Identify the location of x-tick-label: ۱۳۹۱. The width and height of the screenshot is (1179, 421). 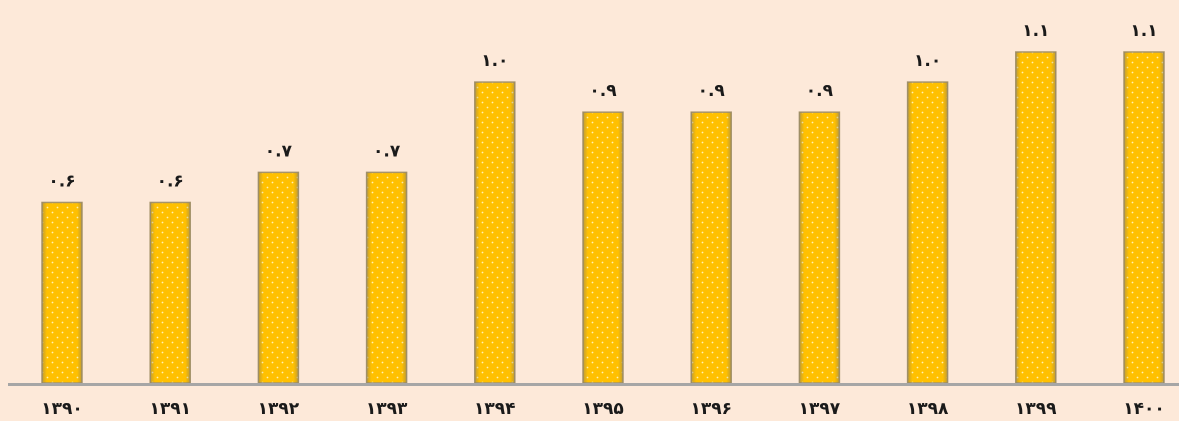
(170, 409).